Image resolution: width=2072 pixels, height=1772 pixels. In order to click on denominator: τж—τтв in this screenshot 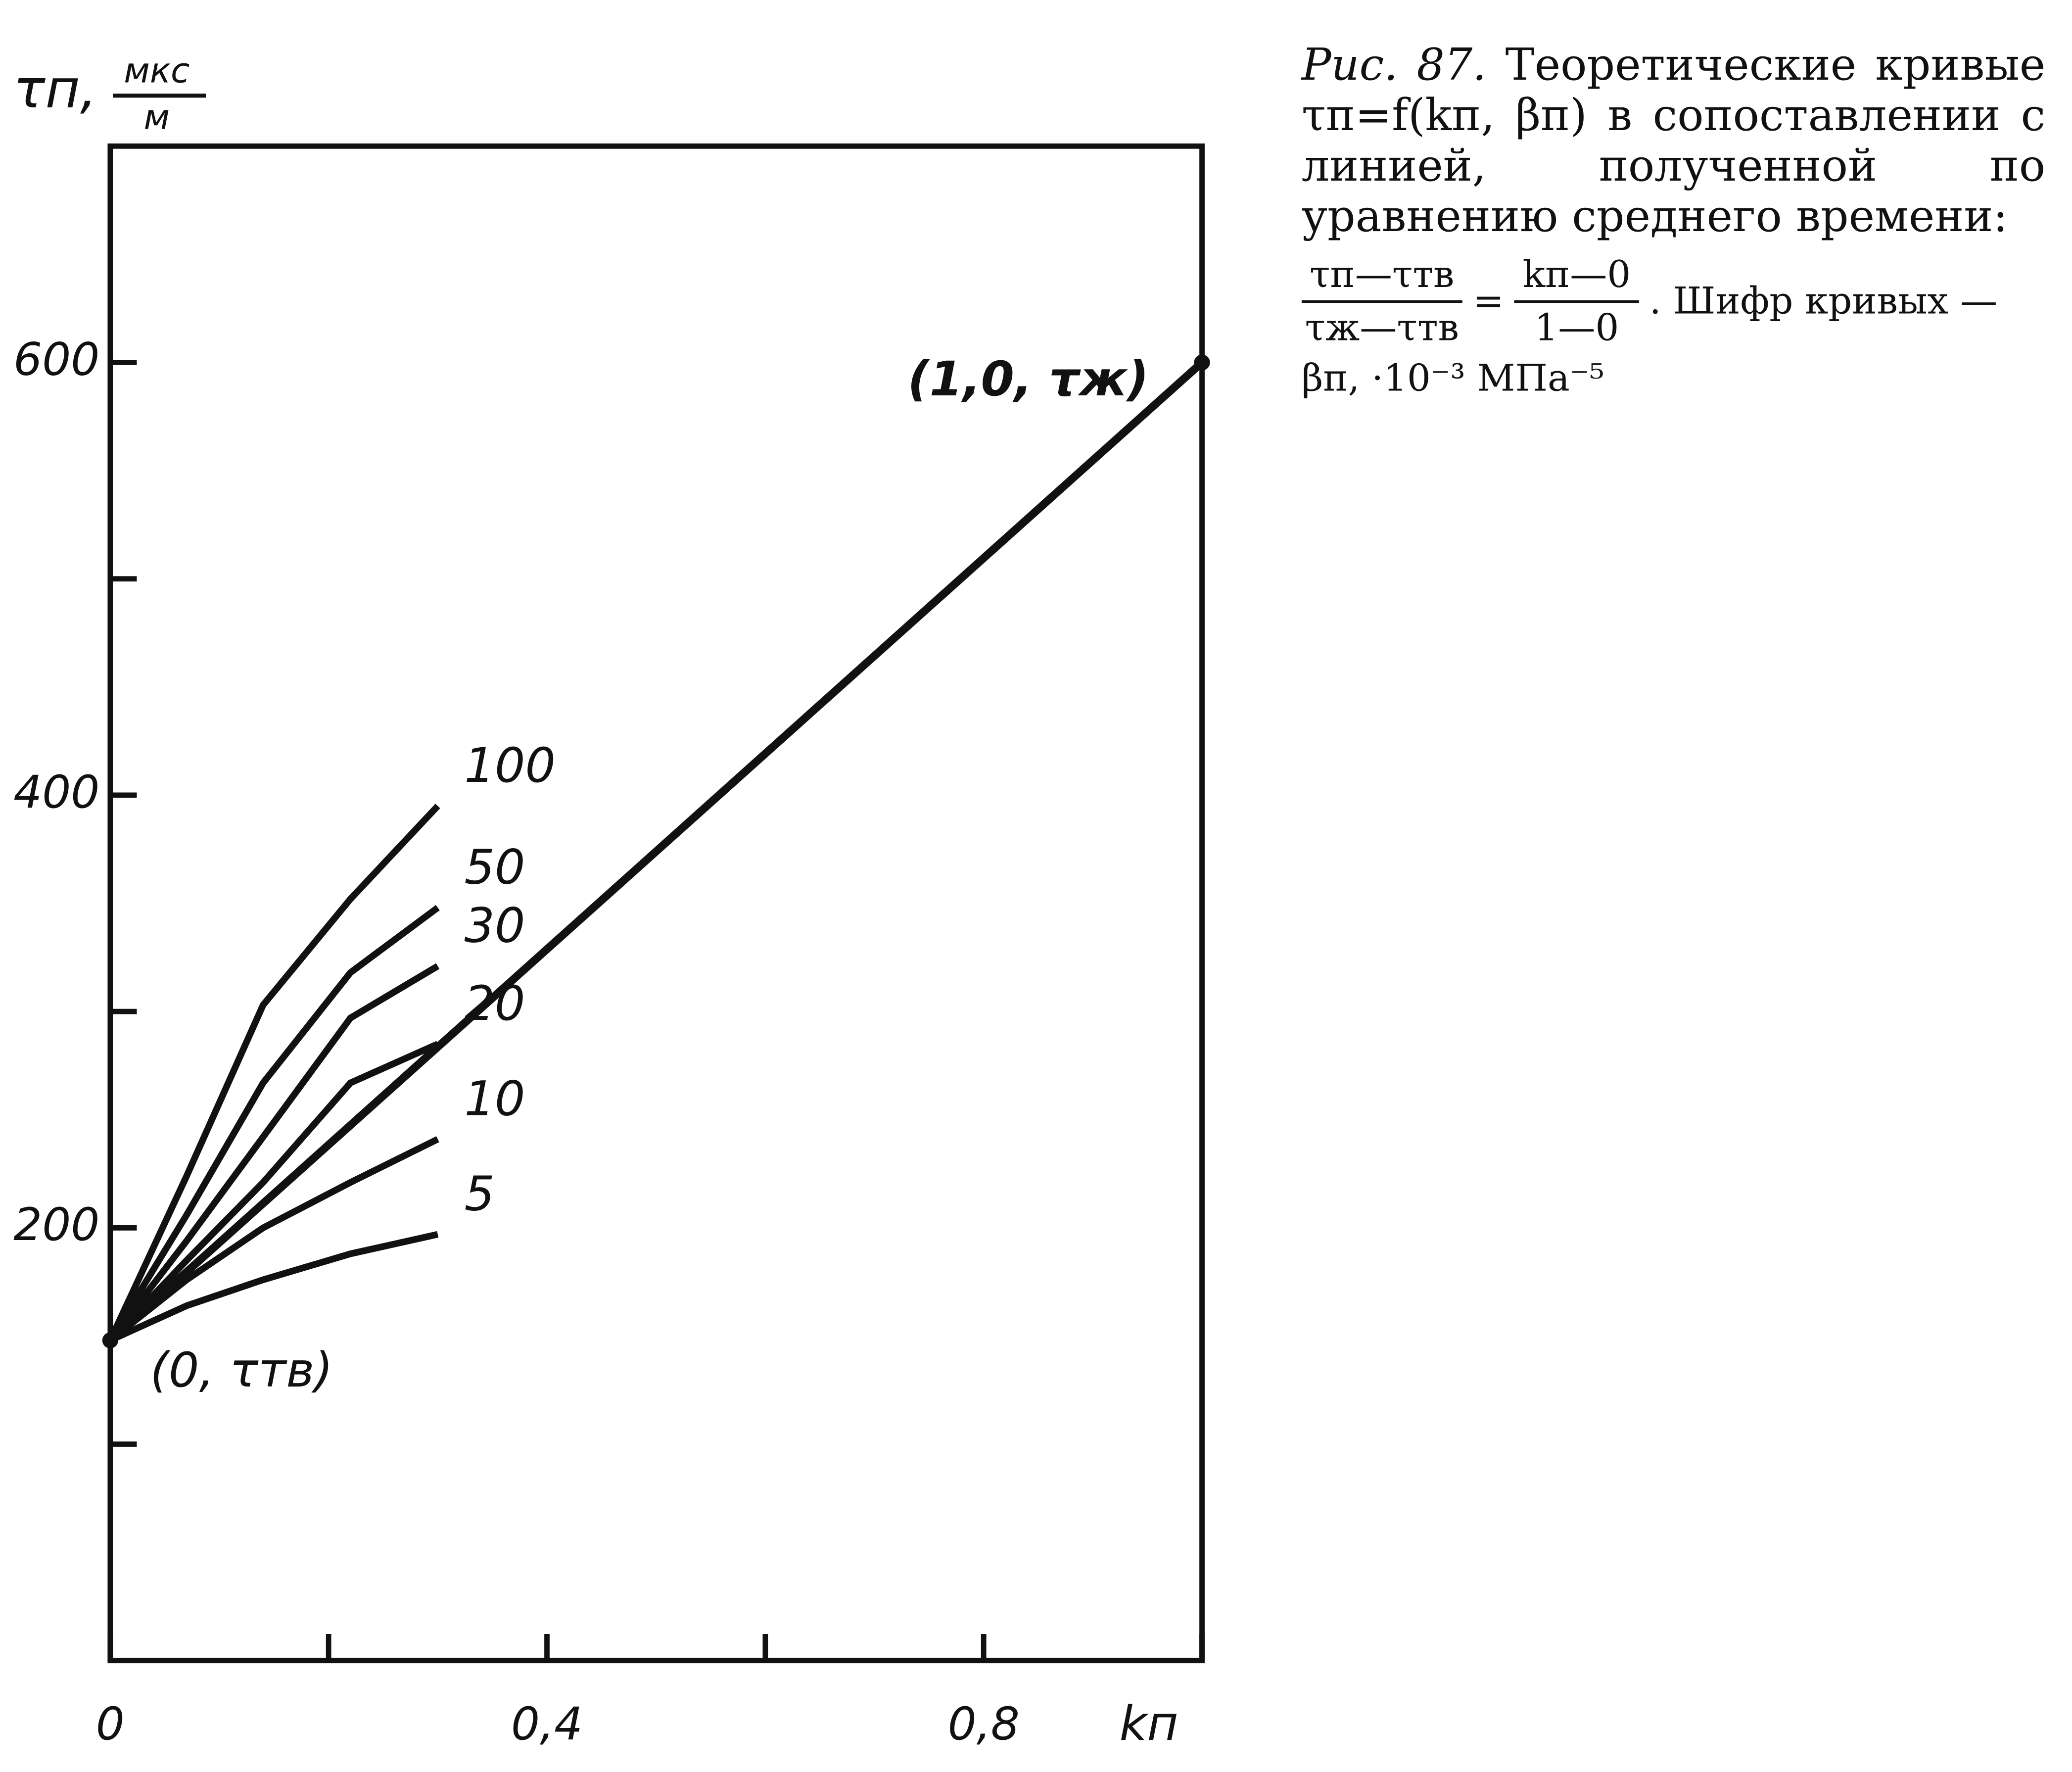, I will do `click(1382, 327)`.